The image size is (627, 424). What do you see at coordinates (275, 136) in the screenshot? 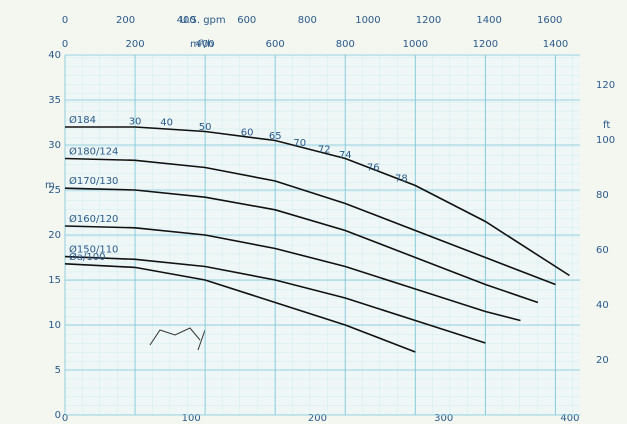
I see `efficiency-label: 65` at bounding box center [275, 136].